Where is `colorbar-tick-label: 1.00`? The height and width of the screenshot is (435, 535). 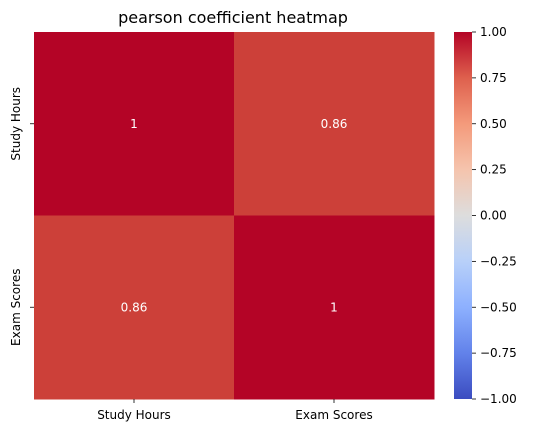 colorbar-tick-label: 1.00 is located at coordinates (493, 32).